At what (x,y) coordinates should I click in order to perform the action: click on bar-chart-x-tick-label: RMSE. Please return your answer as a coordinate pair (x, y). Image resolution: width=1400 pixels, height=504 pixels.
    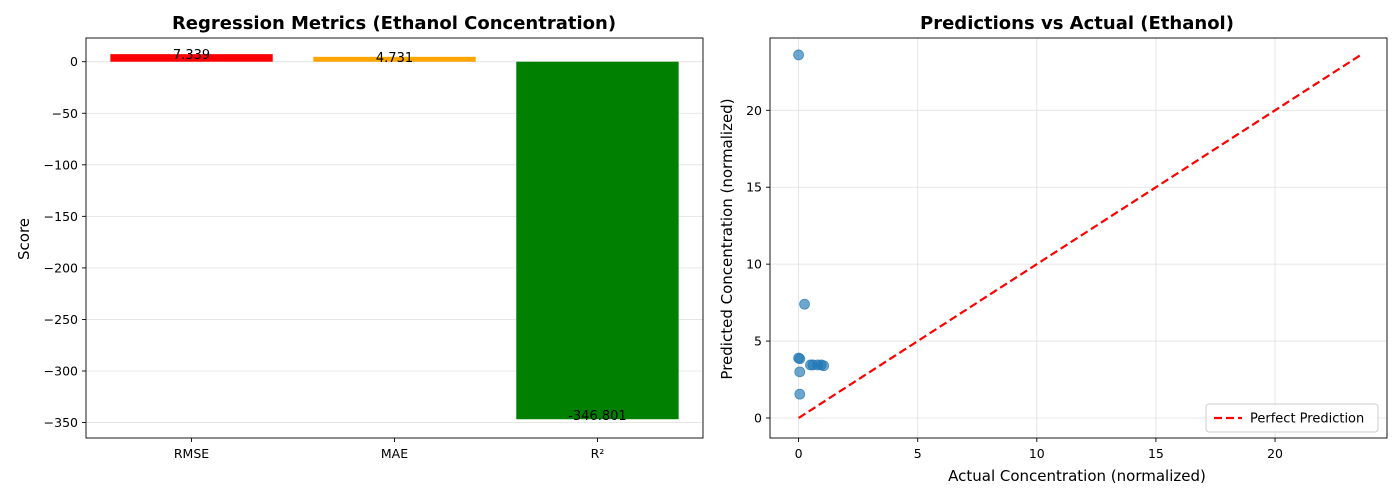
    Looking at the image, I should click on (191, 453).